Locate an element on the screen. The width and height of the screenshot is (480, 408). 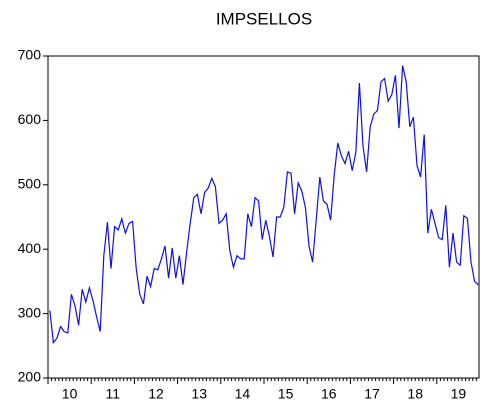
x-tick-label: 14 is located at coordinates (243, 394).